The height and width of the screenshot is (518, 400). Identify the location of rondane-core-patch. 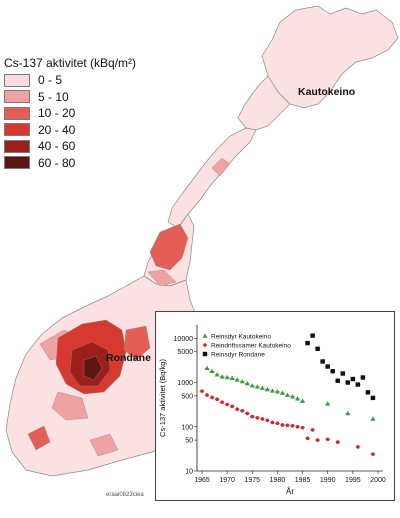
(93, 368).